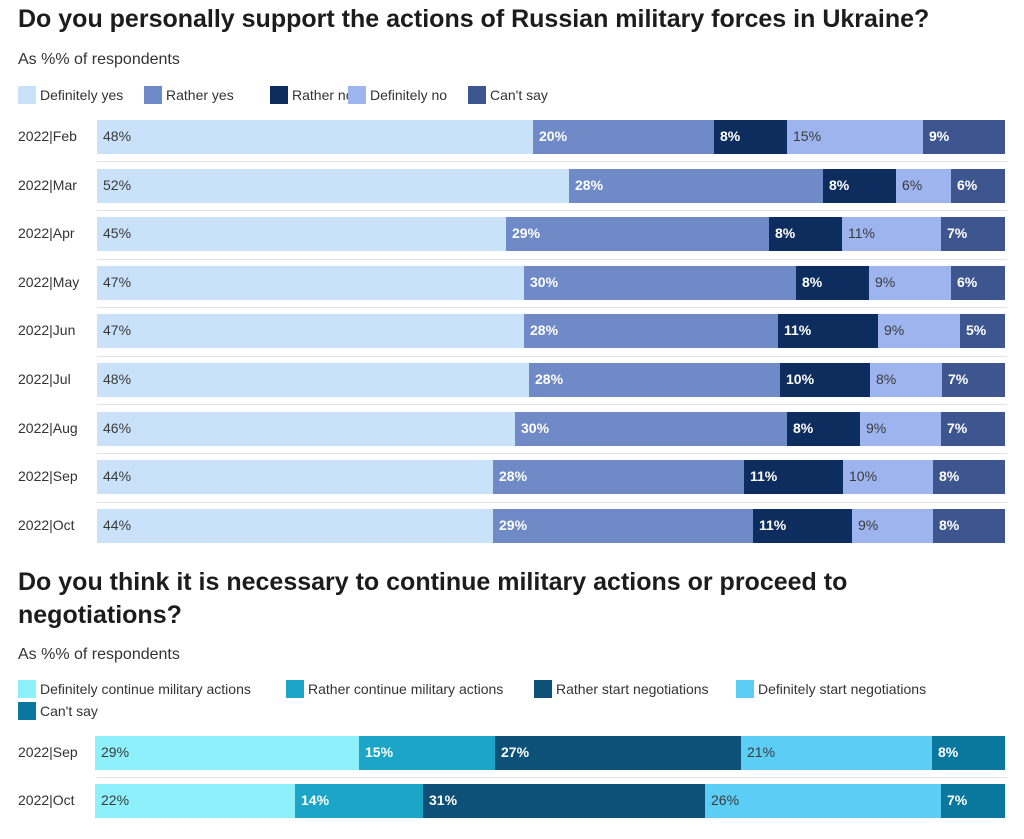 Image resolution: width=1024 pixels, height=839 pixels. Describe the element at coordinates (48, 427) in the screenshot. I see `category-label: 2022|Aug` at that location.